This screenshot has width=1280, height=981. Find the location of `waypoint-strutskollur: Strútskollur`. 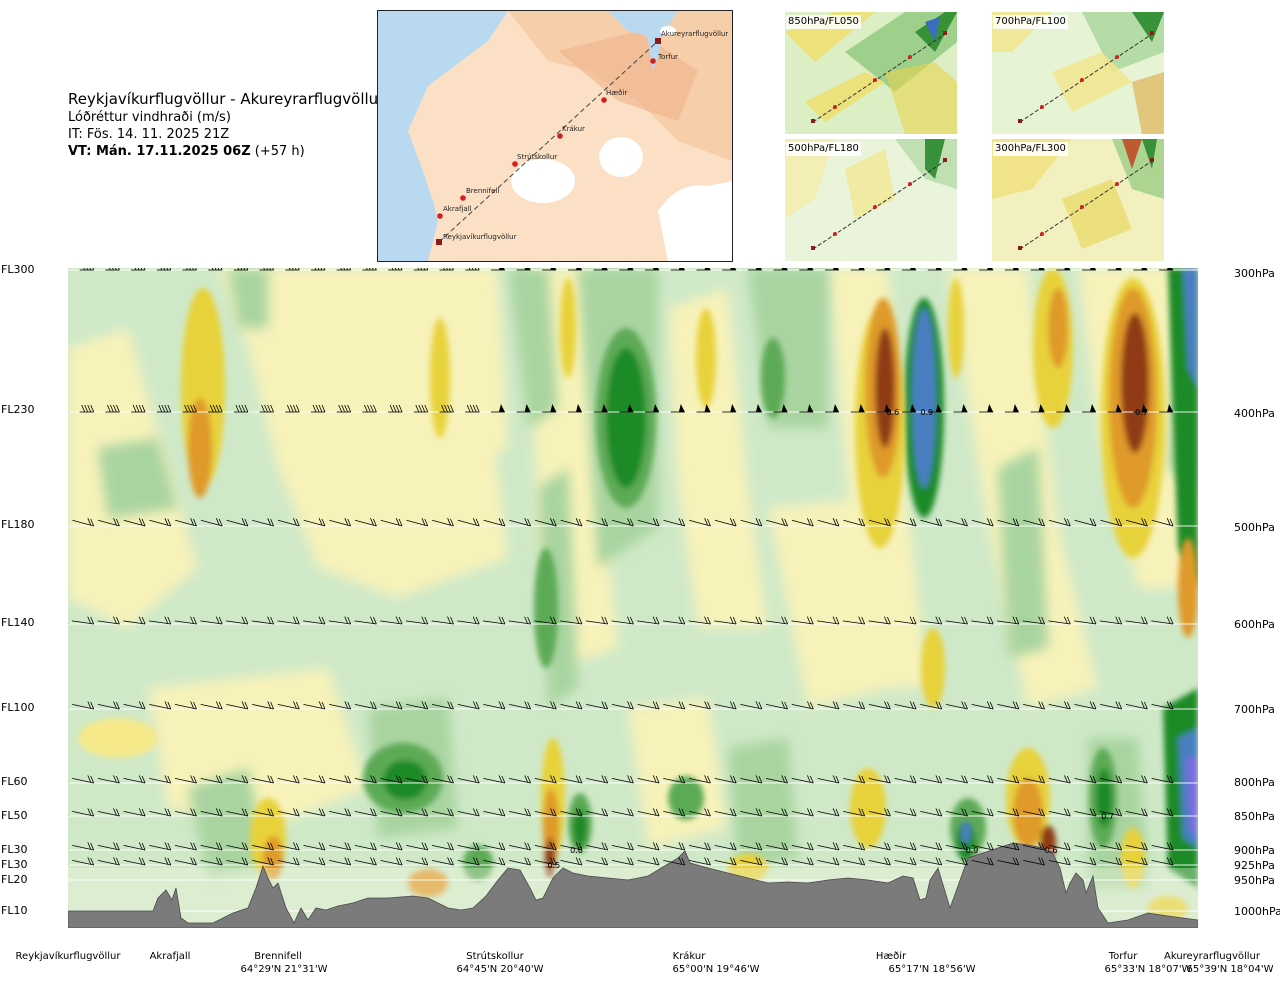

waypoint-strutskollur: Strútskollur is located at coordinates (495, 956).